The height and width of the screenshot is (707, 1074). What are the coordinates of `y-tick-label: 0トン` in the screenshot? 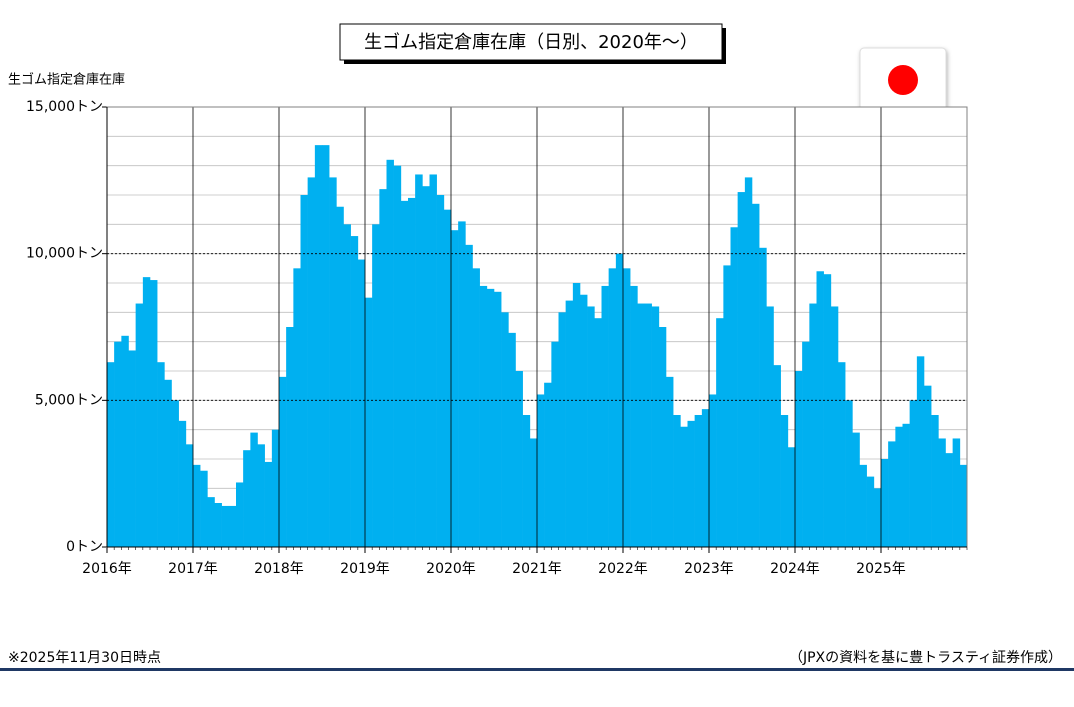 It's located at (84, 547).